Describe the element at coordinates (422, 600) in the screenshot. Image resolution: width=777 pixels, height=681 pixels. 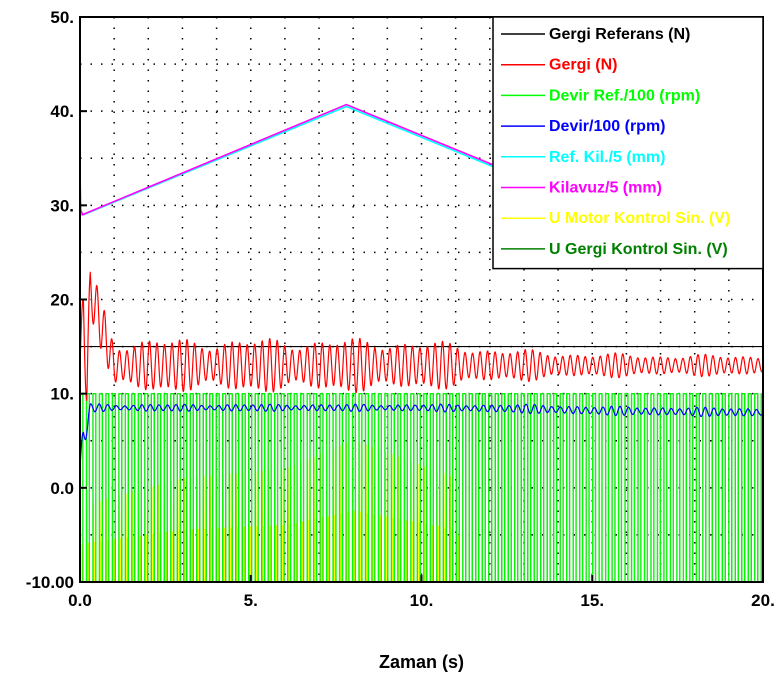
I see `x-tick-label: 10.` at that location.